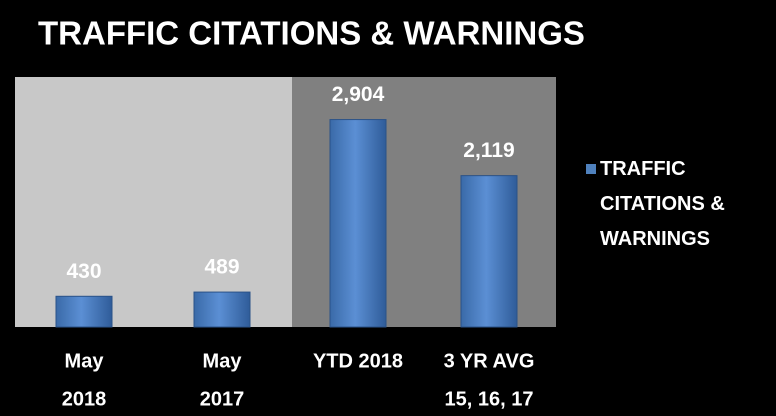 This screenshot has width=776, height=416. What do you see at coordinates (222, 399) in the screenshot?
I see `x-tick-label: 2017` at bounding box center [222, 399].